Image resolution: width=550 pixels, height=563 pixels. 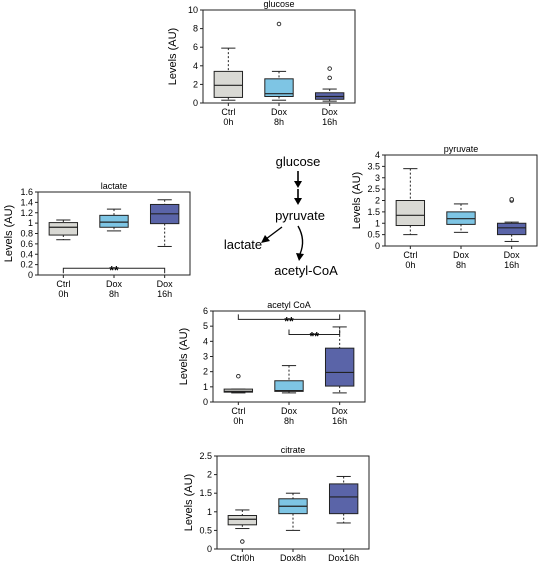 I want to click on pathway-lactate-label: lactate, so click(x=243, y=244).